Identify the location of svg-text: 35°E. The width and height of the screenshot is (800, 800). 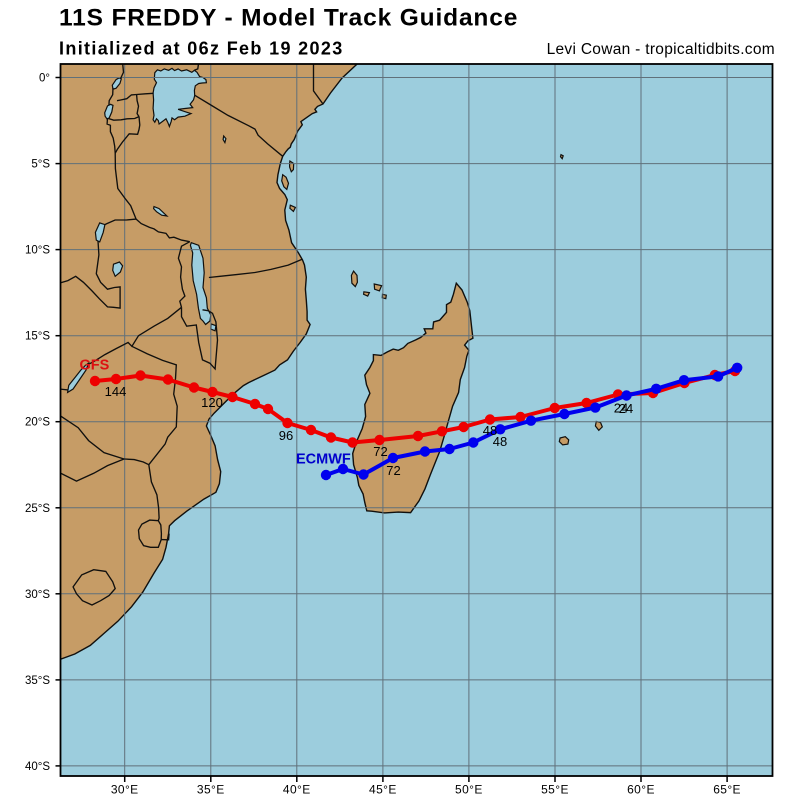
(211, 790).